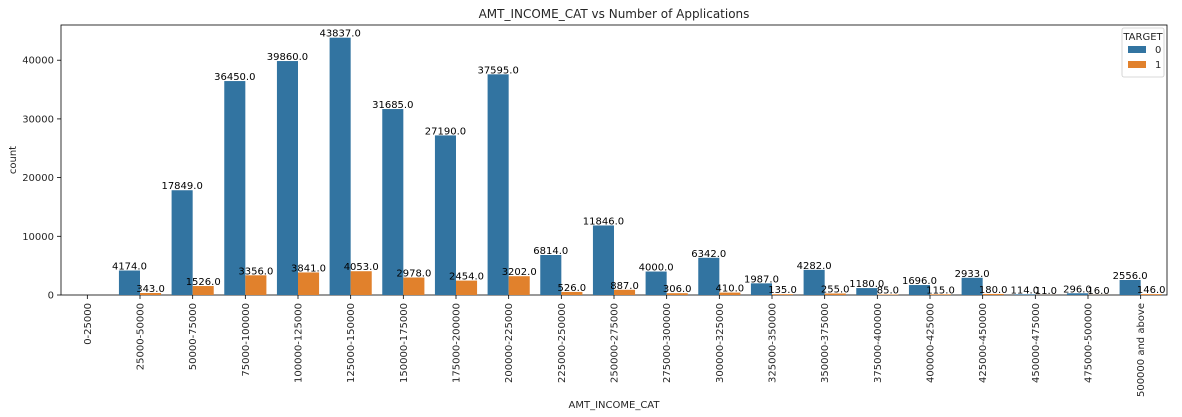 This screenshot has height=417, width=1182. Describe the element at coordinates (1141, 350) in the screenshot. I see `x-tick-label: 500000 and above` at that location.